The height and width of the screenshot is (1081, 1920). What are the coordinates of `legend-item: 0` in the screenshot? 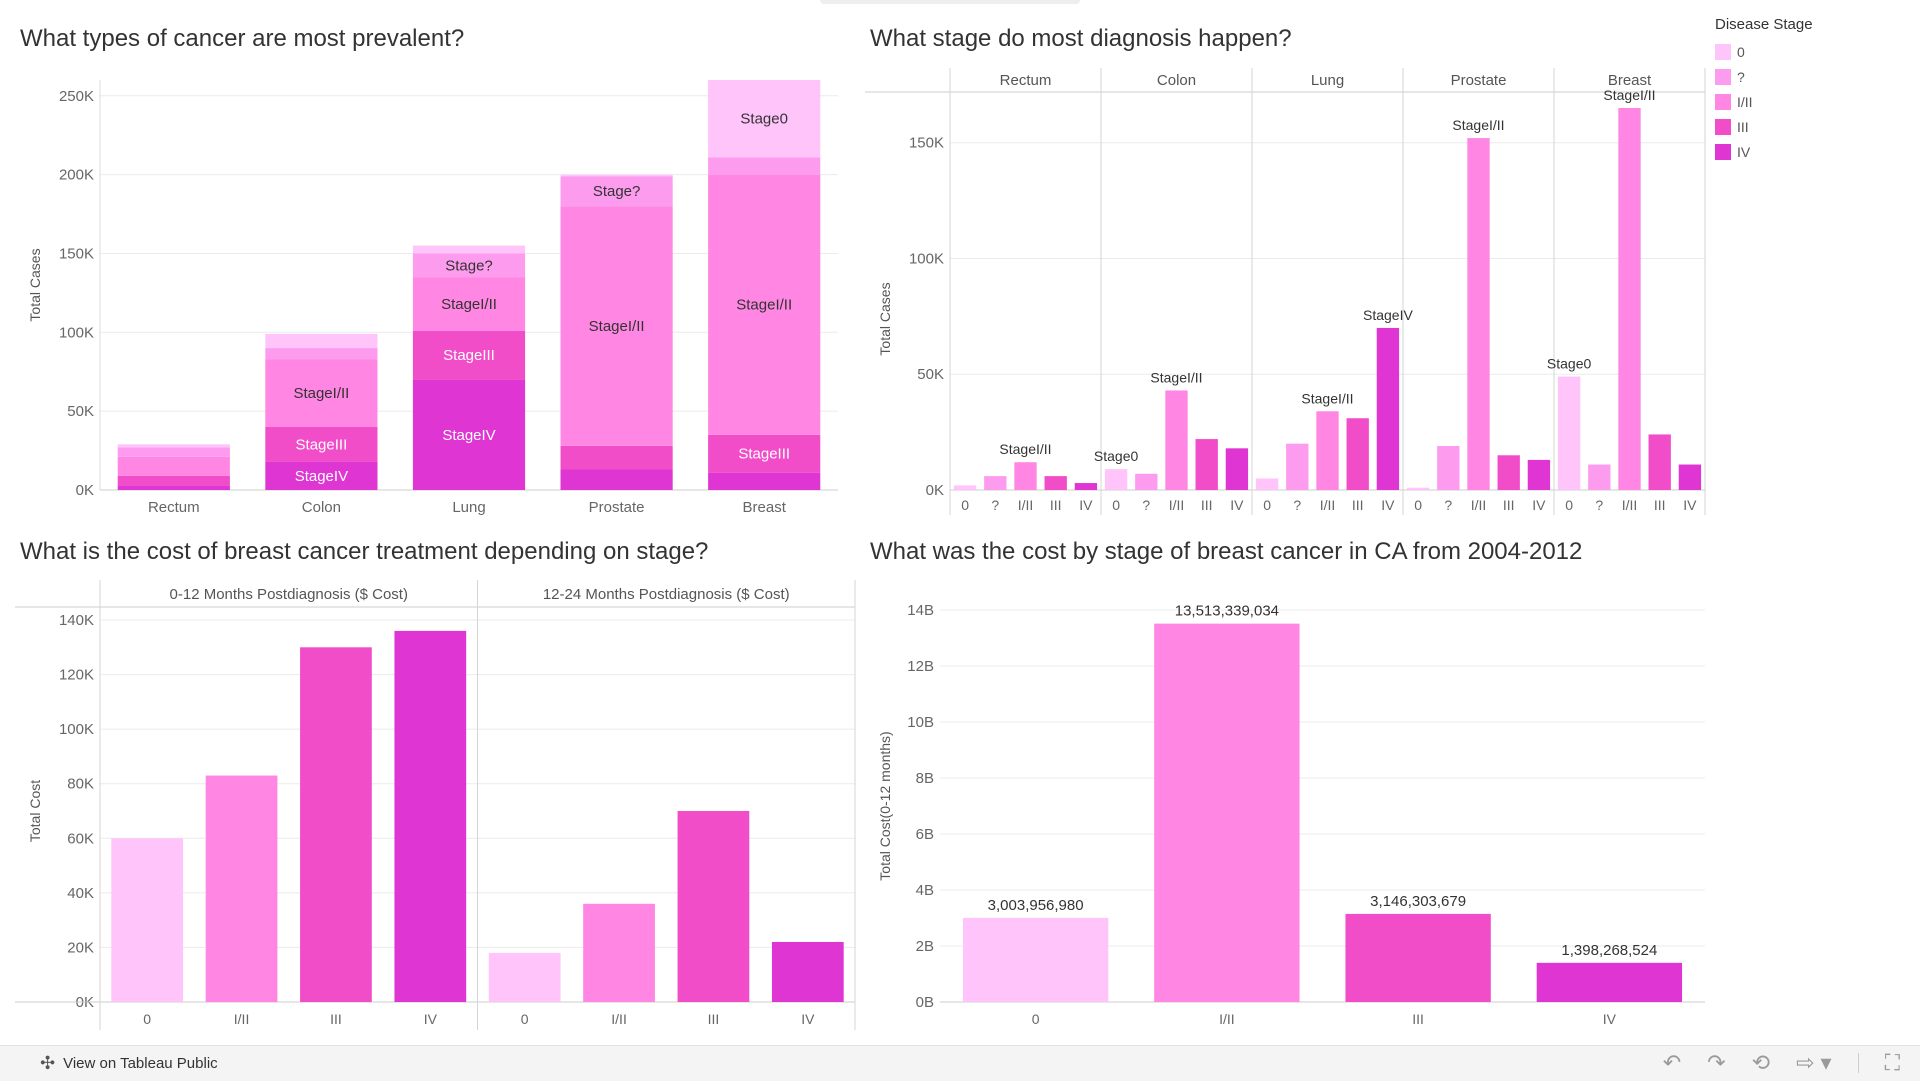 It's located at (1805, 51).